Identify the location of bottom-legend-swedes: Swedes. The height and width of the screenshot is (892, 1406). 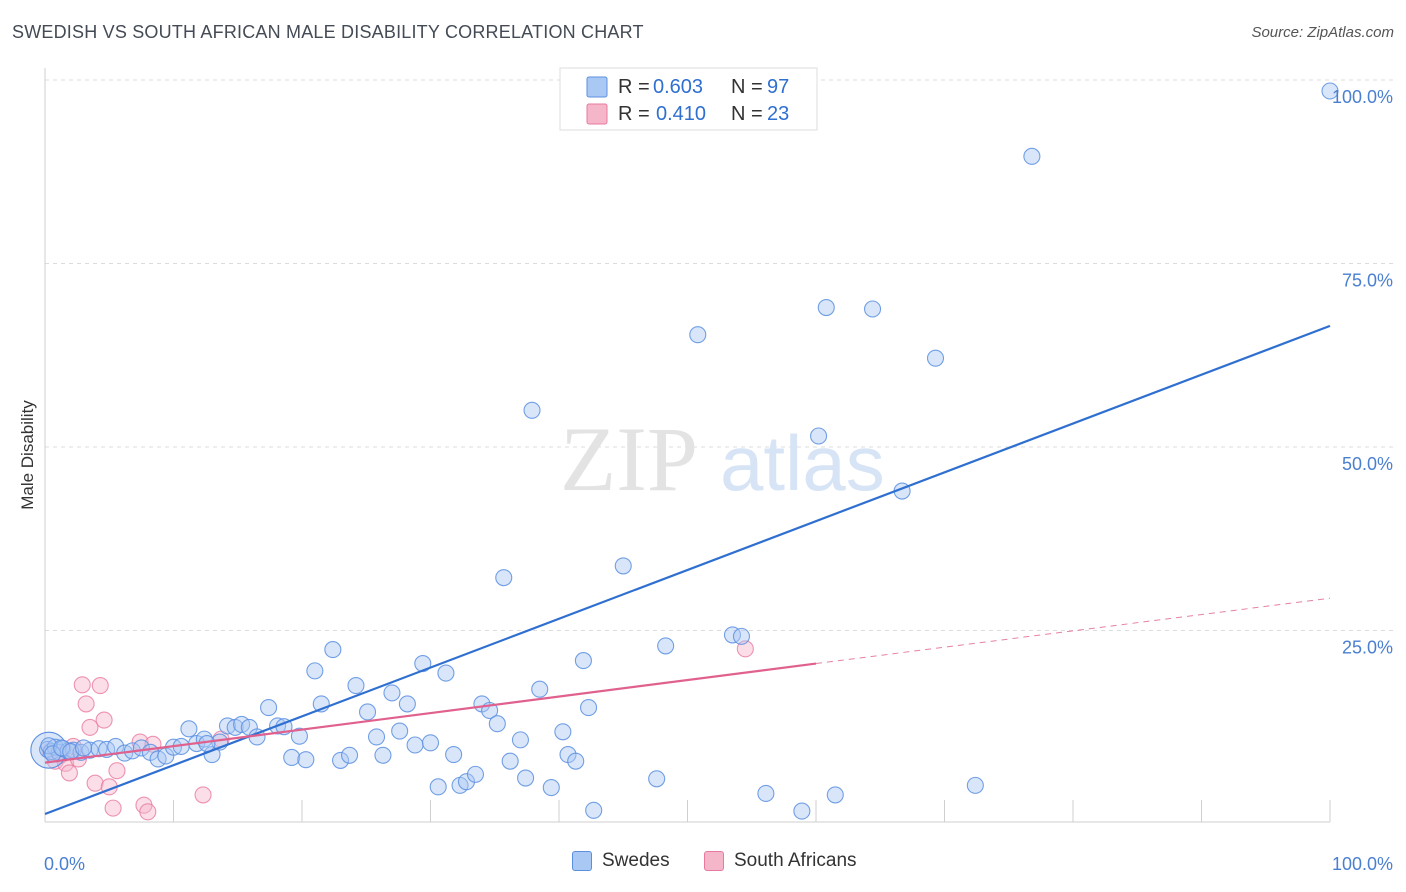
(621, 861).